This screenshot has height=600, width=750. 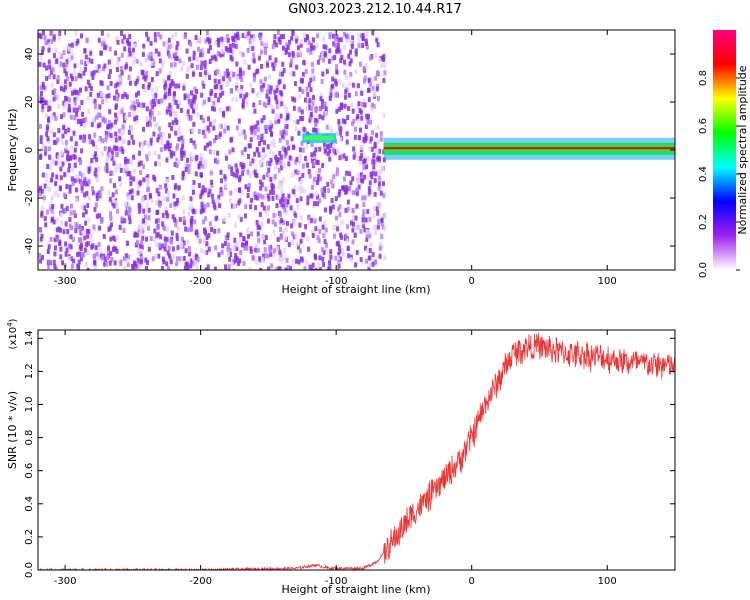 What do you see at coordinates (703, 126) in the screenshot?
I see `colorbar-tick-label: 0.6` at bounding box center [703, 126].